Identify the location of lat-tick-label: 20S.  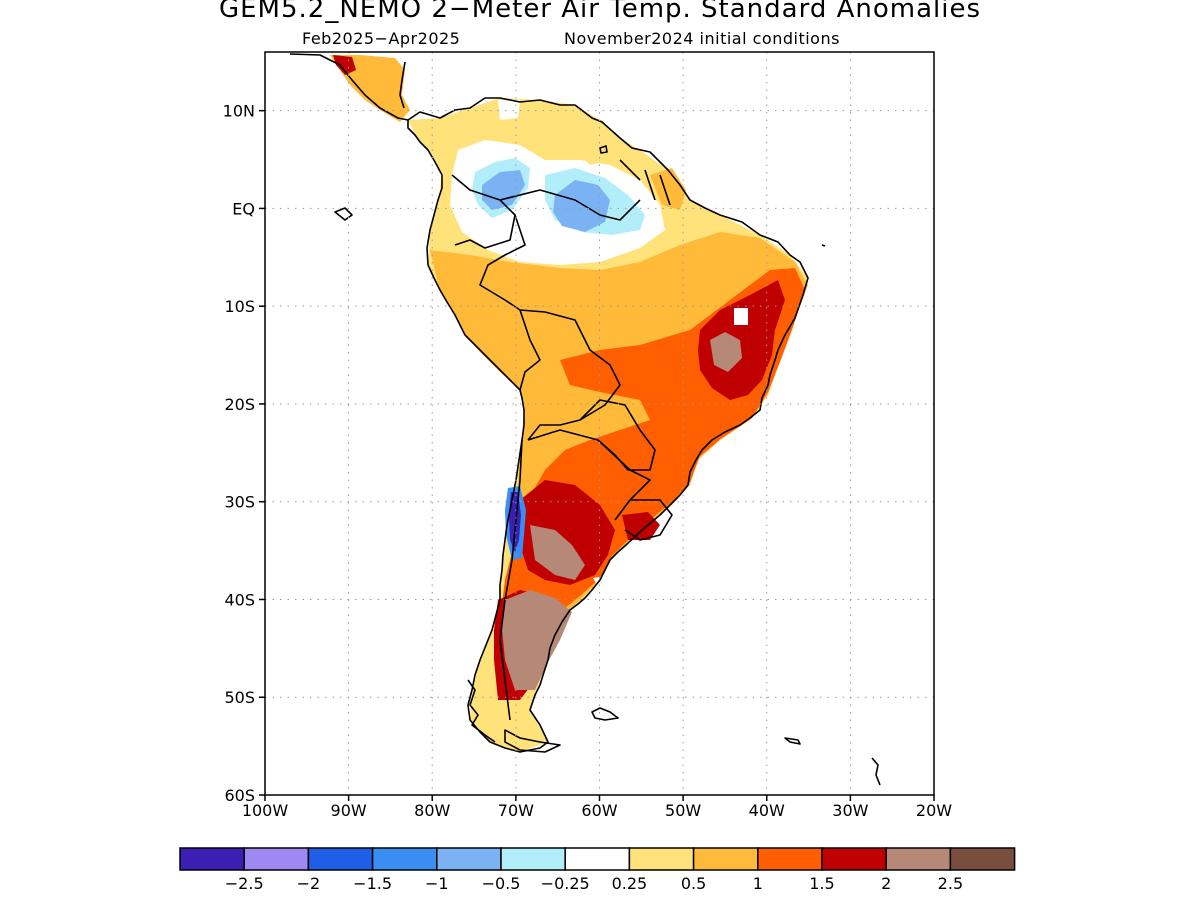
(239, 404).